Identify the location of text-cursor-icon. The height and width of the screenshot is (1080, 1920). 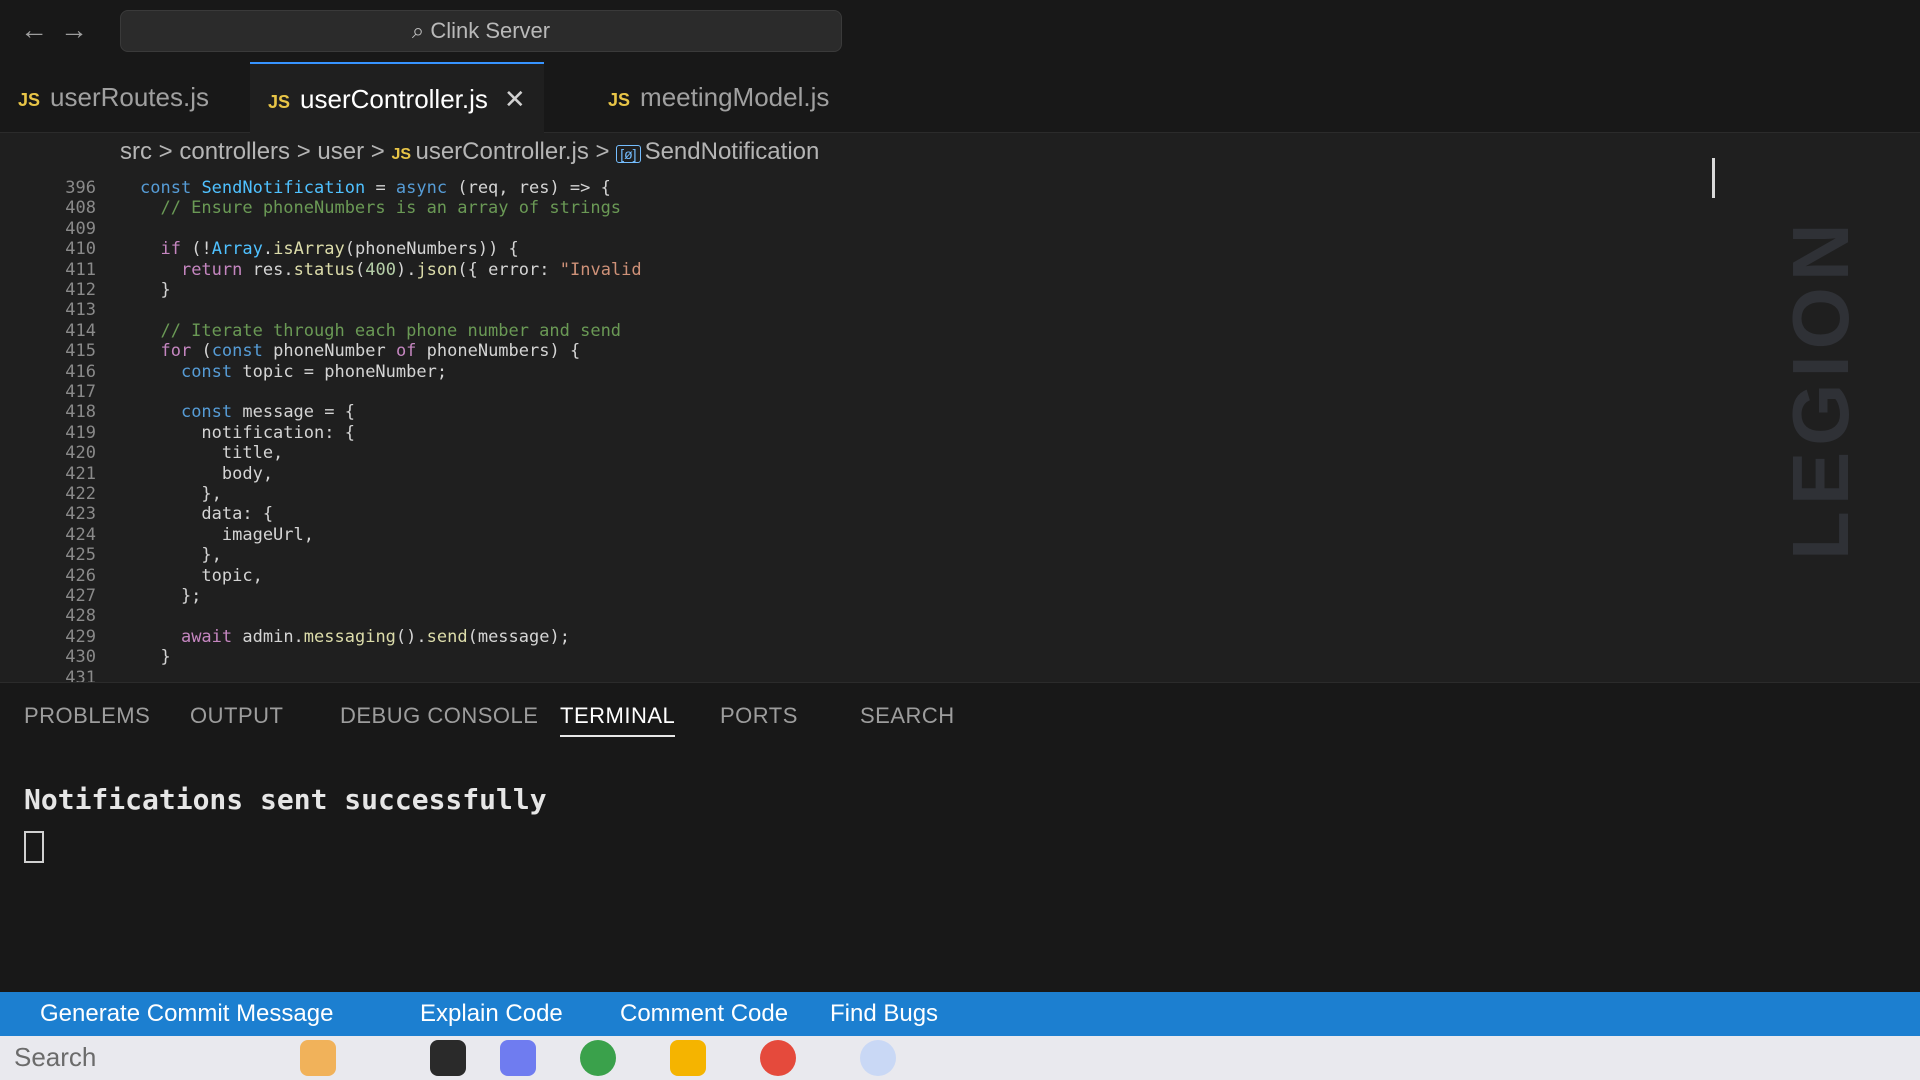
(1719, 178).